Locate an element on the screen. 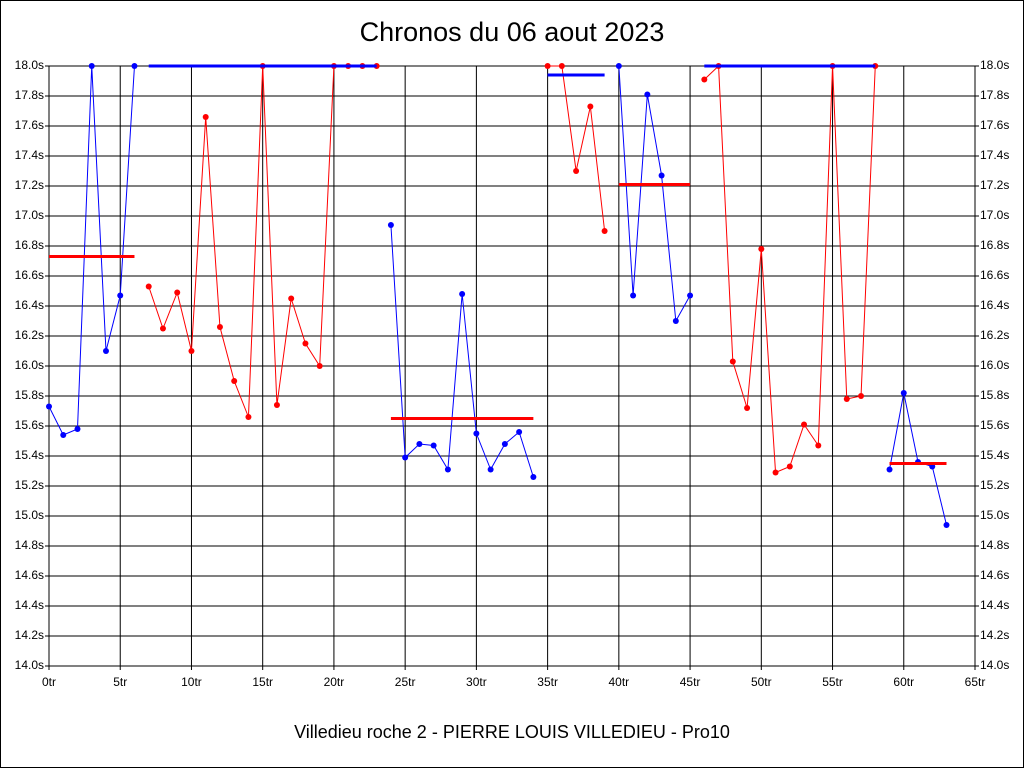 This screenshot has height=768, width=1024. x-tick-label: 5tr is located at coordinates (120, 682).